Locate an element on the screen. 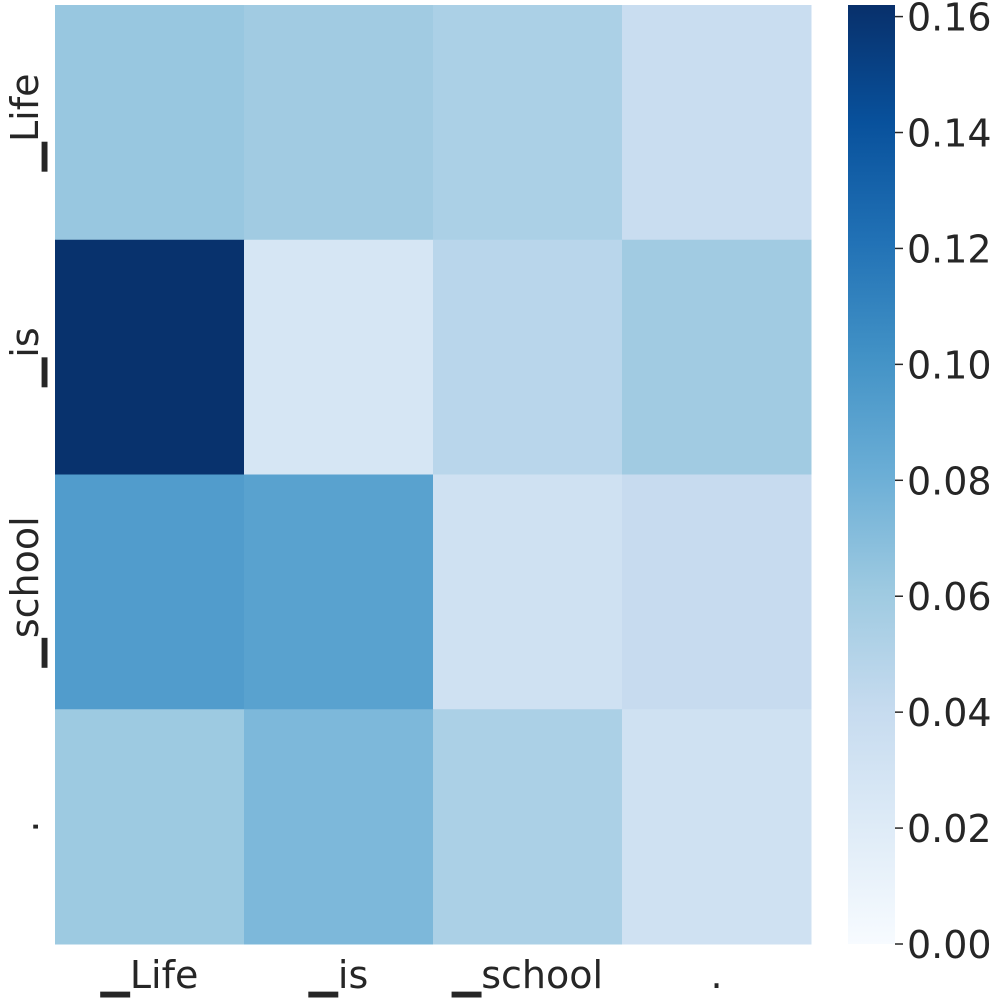 The image size is (1000, 1000). colorbar: 0.00 0.02 0.04 0.06 0.08 0.10 0.12 0.14 0.16 is located at coordinates (920, 483).